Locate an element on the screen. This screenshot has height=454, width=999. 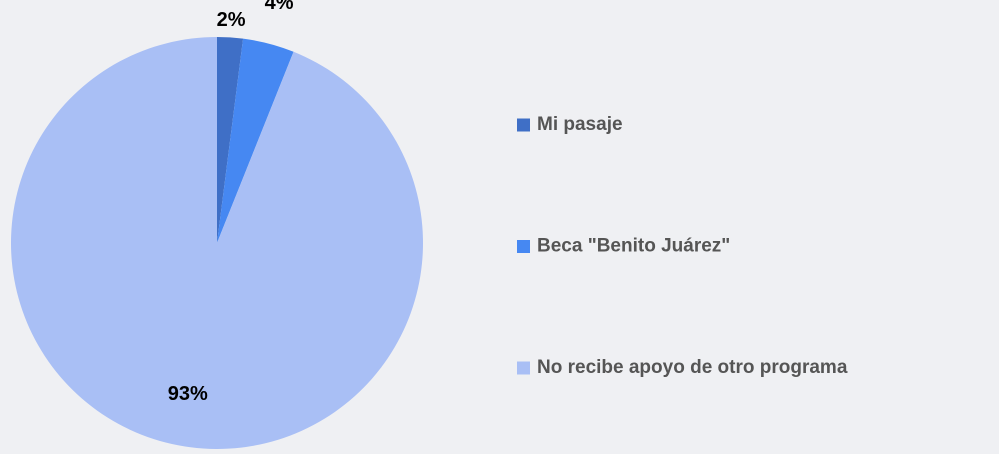
data-label: 2% is located at coordinates (231, 20).